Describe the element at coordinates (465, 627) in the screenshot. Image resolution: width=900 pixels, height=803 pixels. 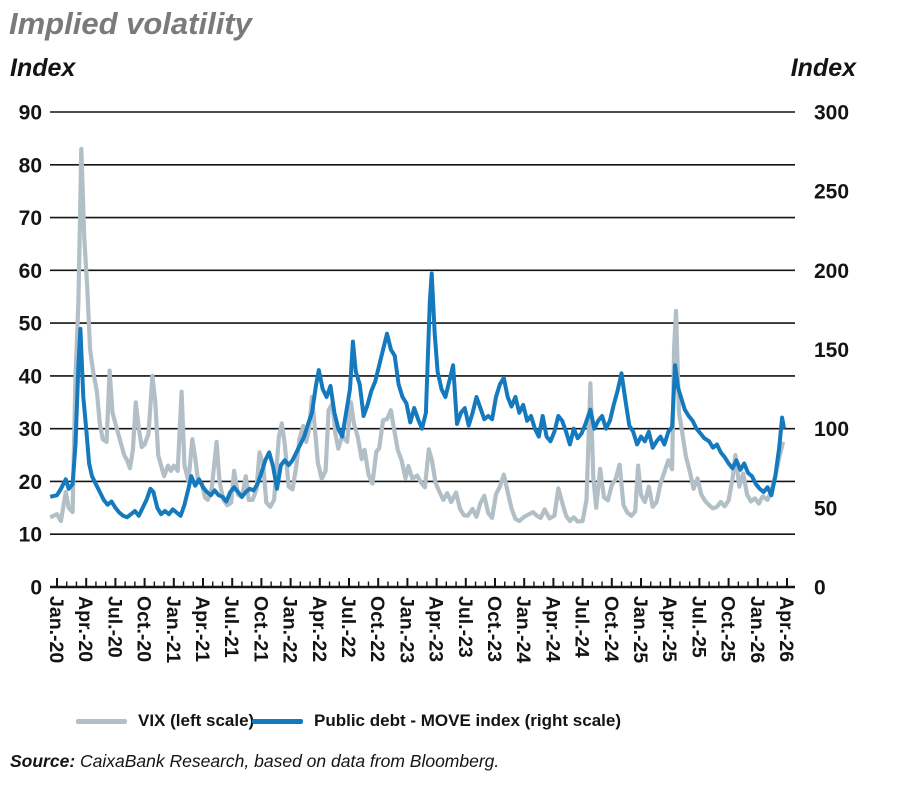
I see `x-axis-label-Jul.-23: Jul.-23` at that location.